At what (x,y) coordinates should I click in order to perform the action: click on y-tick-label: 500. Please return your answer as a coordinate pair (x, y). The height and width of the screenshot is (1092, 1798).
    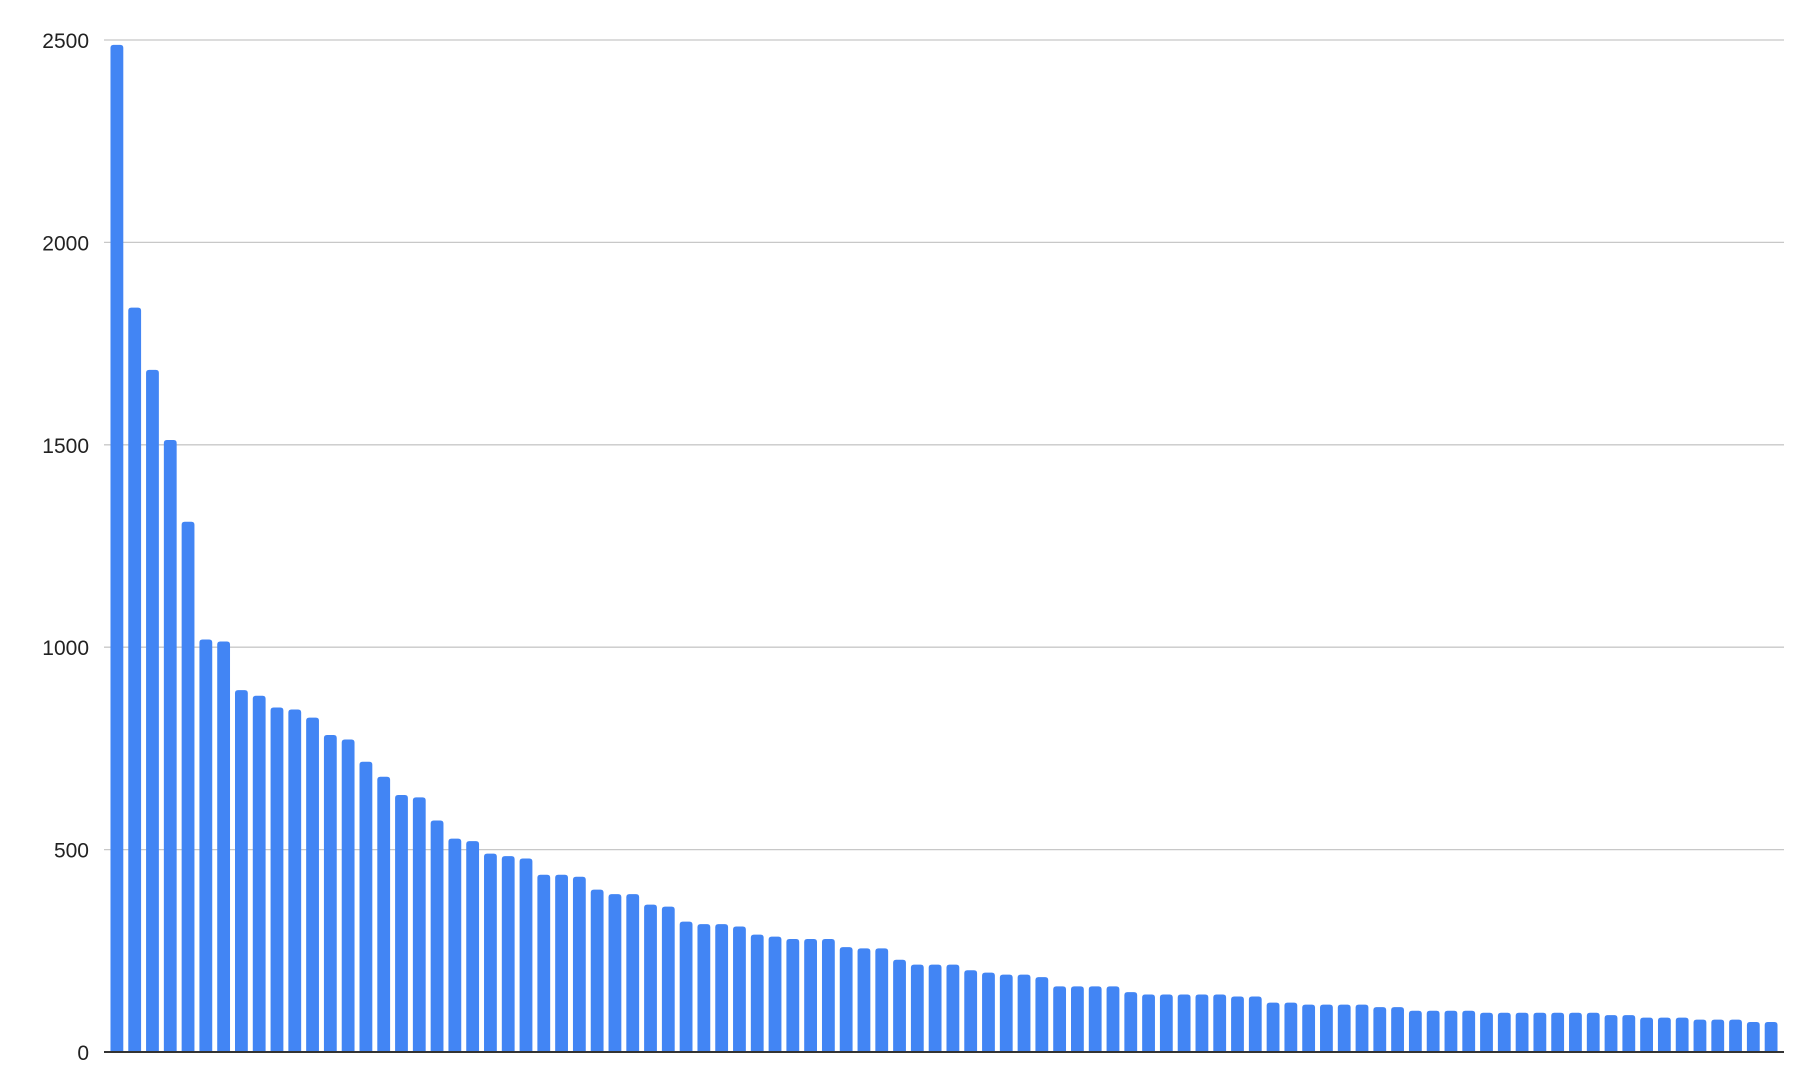
    Looking at the image, I should click on (71, 851).